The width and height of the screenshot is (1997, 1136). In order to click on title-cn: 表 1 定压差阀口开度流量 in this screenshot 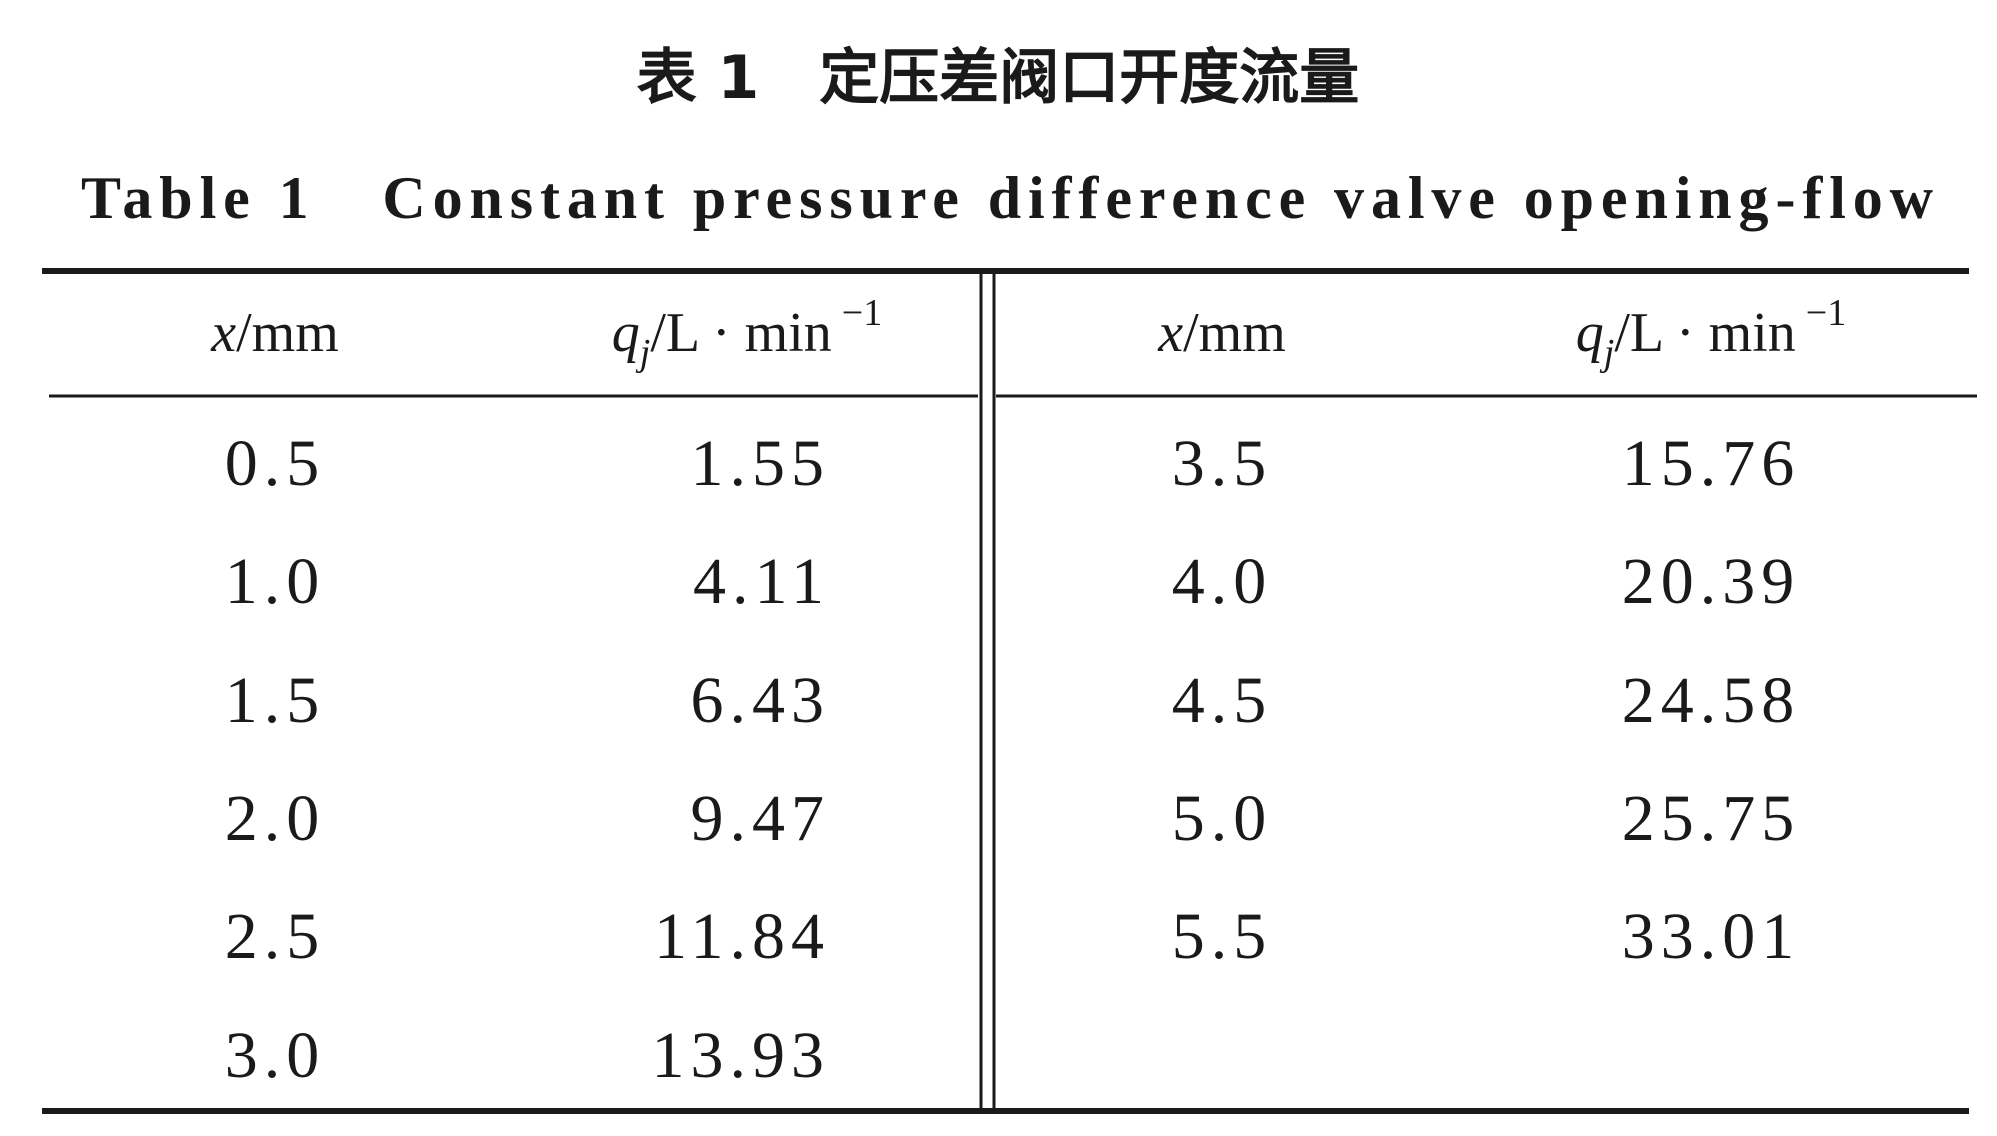, I will do `click(998, 78)`.